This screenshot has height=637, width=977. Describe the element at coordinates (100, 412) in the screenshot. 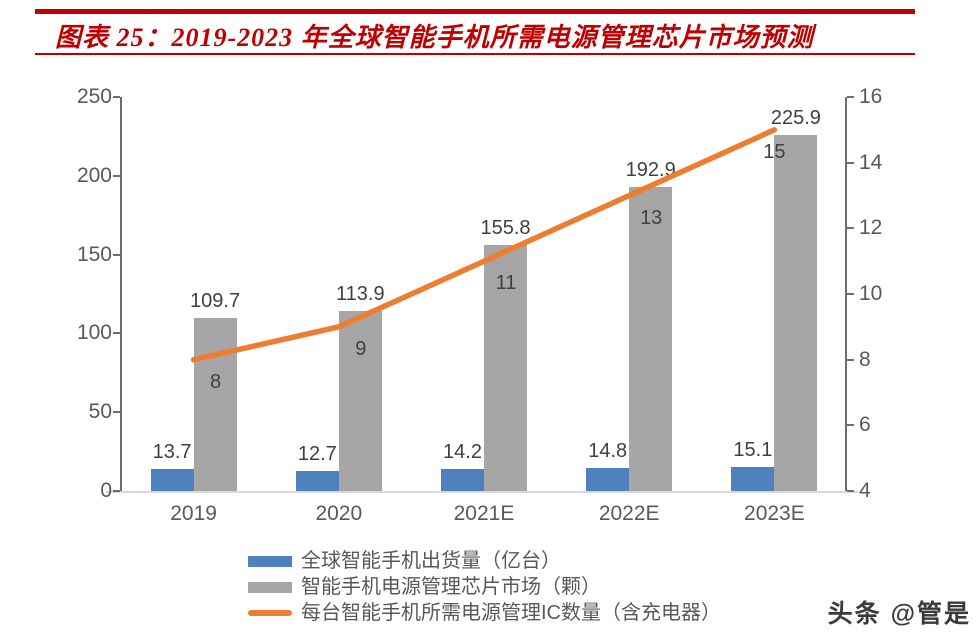

I see `y-axis-left-tick-label: 50` at that location.